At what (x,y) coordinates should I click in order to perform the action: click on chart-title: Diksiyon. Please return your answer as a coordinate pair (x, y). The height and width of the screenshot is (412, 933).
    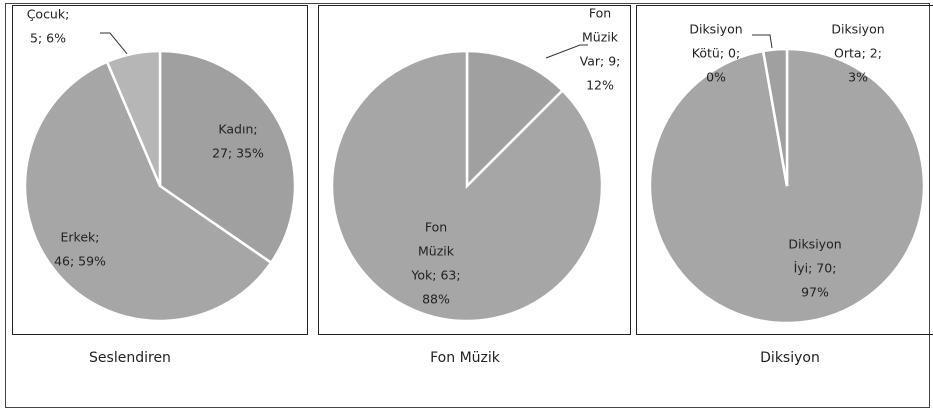
    Looking at the image, I should click on (790, 358).